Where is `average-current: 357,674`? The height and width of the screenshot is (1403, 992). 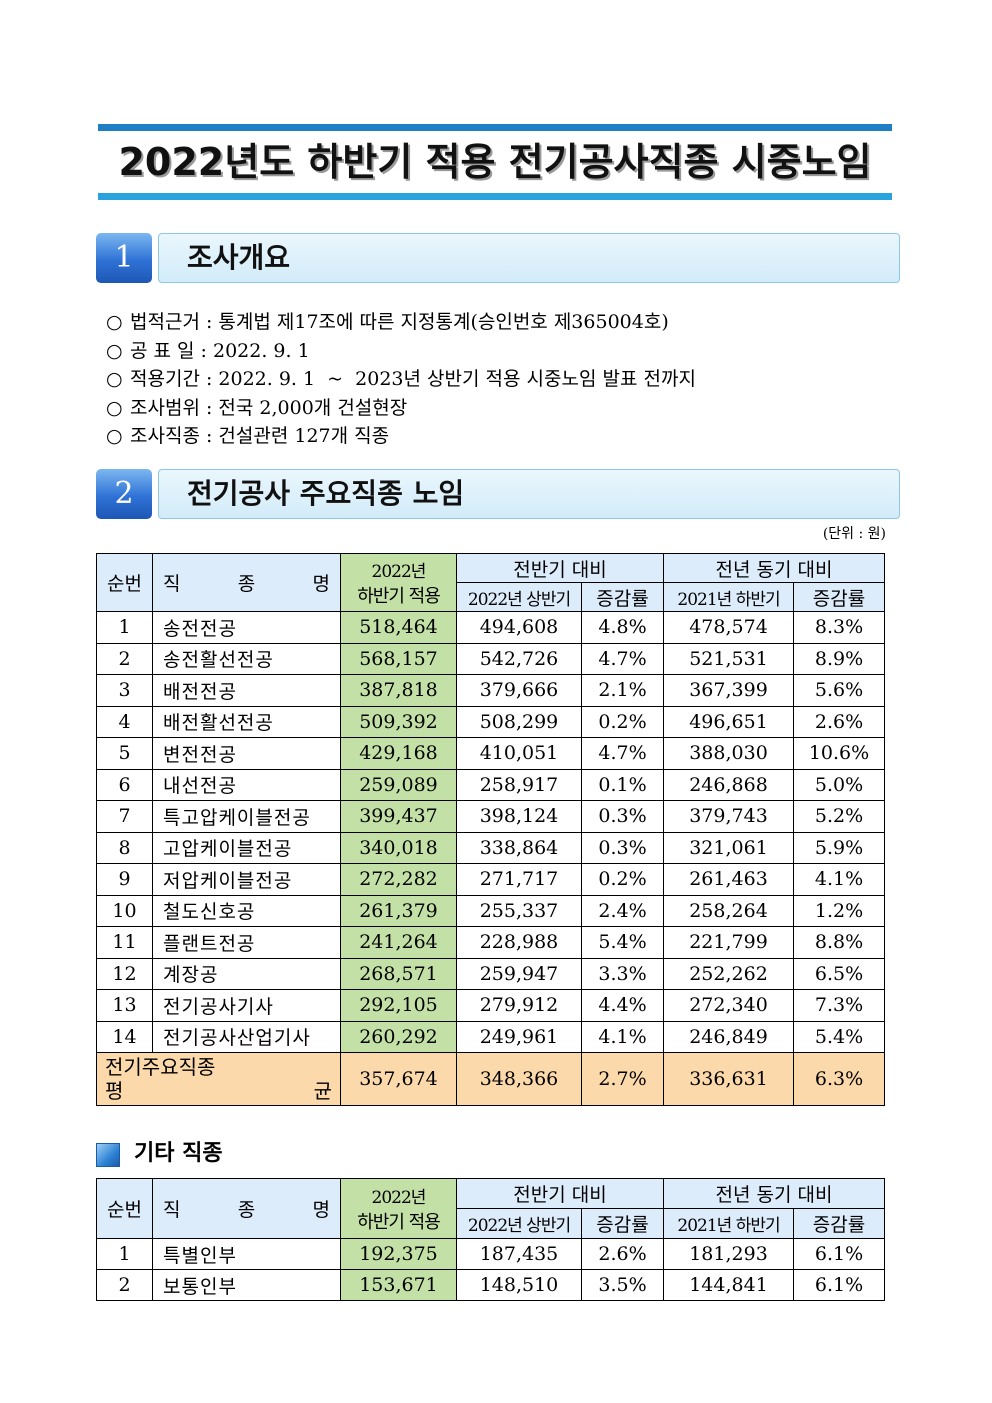 average-current: 357,674 is located at coordinates (398, 1079).